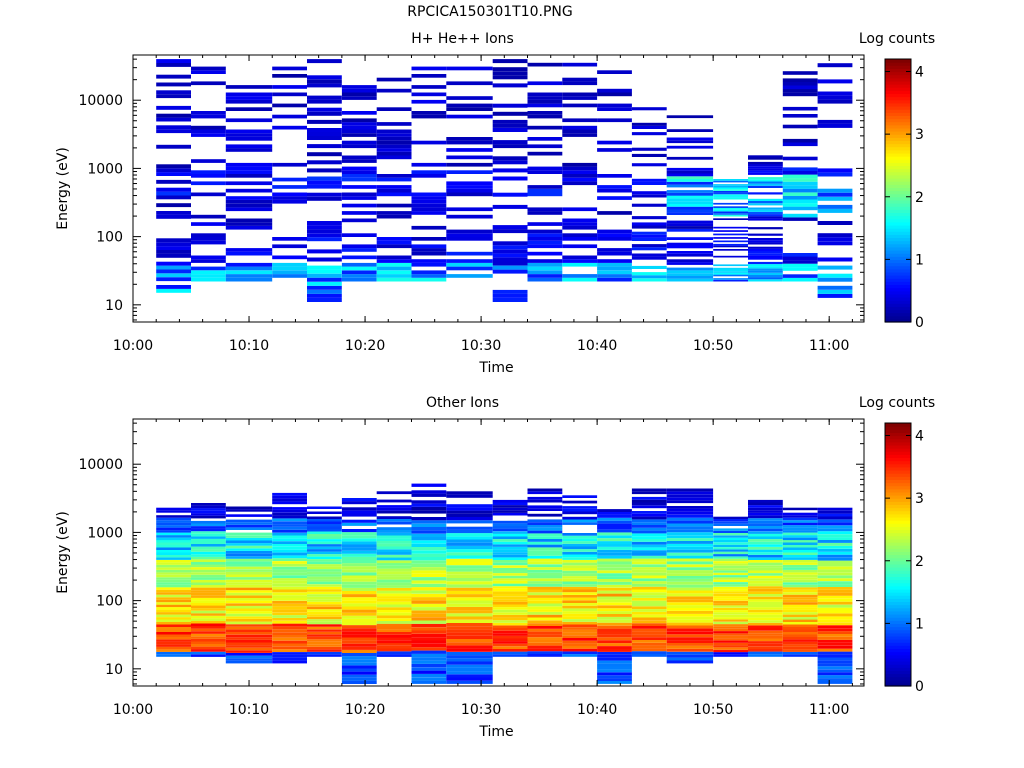 The width and height of the screenshot is (1024, 768). Describe the element at coordinates (897, 403) in the screenshot. I see `colorbar-label: Log counts` at that location.